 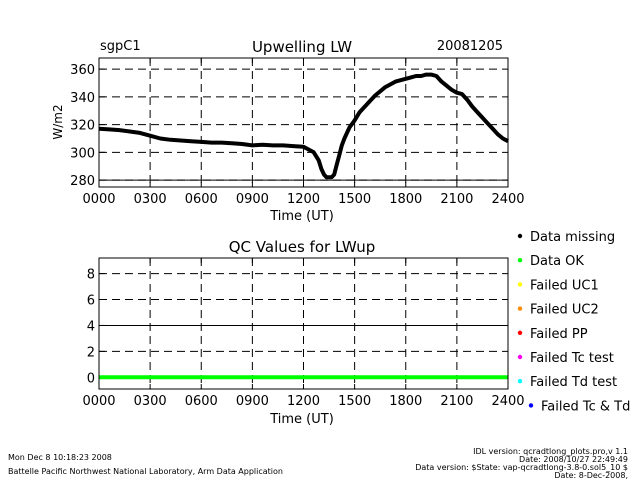 I want to click on footer-timestamp: Mon Dec 8 10:18:23 2008, so click(x=60, y=457).